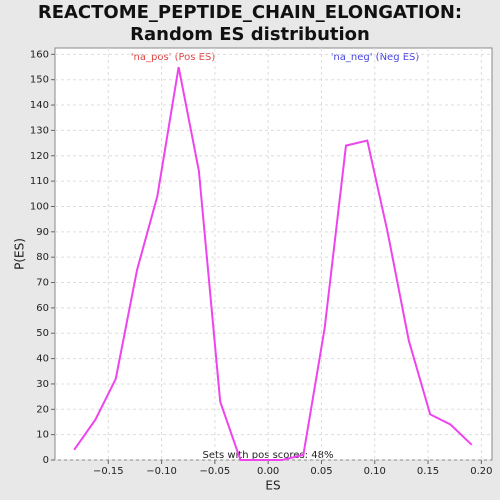  Describe the element at coordinates (272, 486) in the screenshot. I see `x-axis-label: ES` at that location.